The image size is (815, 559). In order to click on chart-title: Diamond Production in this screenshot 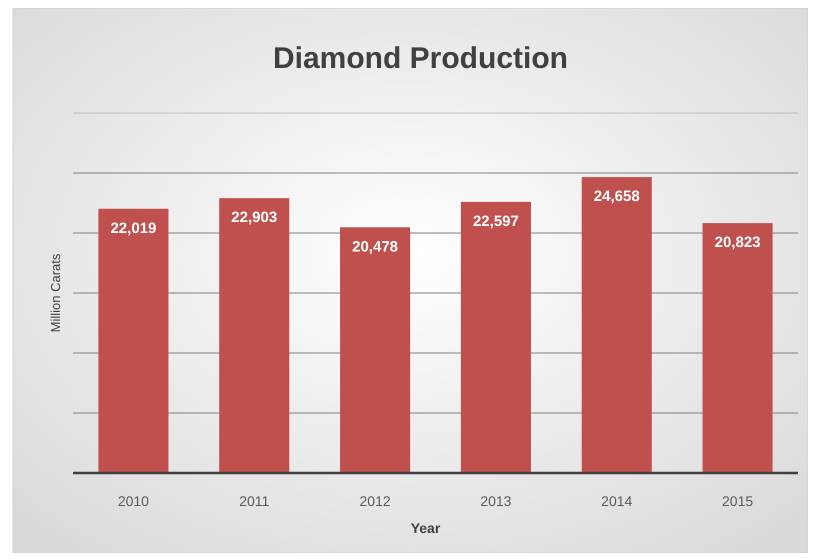, I will do `click(420, 58)`.